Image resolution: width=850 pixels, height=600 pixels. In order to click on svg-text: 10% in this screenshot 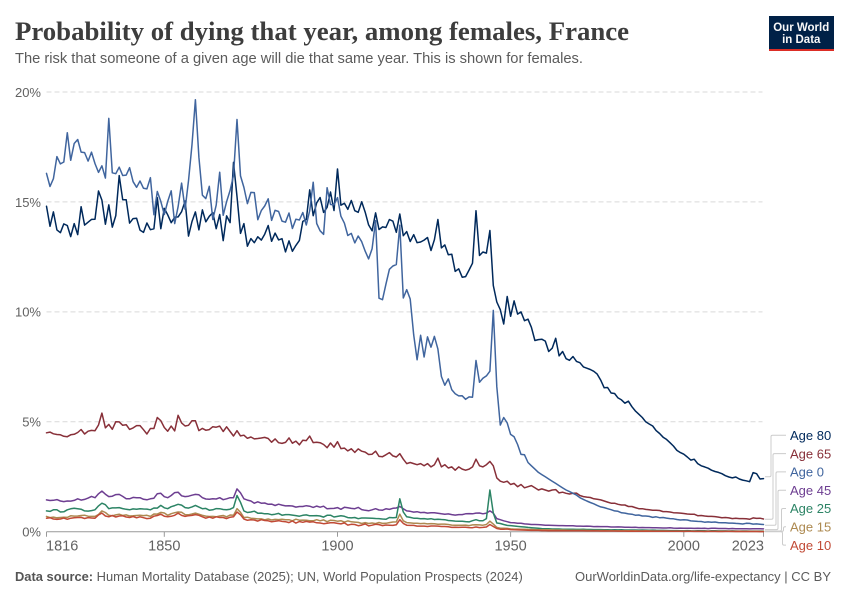, I will do `click(28, 312)`.